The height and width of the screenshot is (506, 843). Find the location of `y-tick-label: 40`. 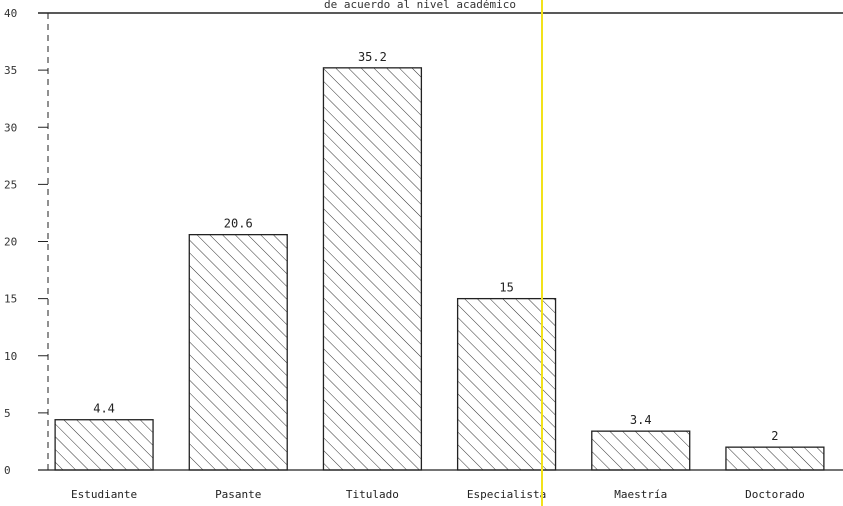

y-tick-label: 40 is located at coordinates (10, 13).